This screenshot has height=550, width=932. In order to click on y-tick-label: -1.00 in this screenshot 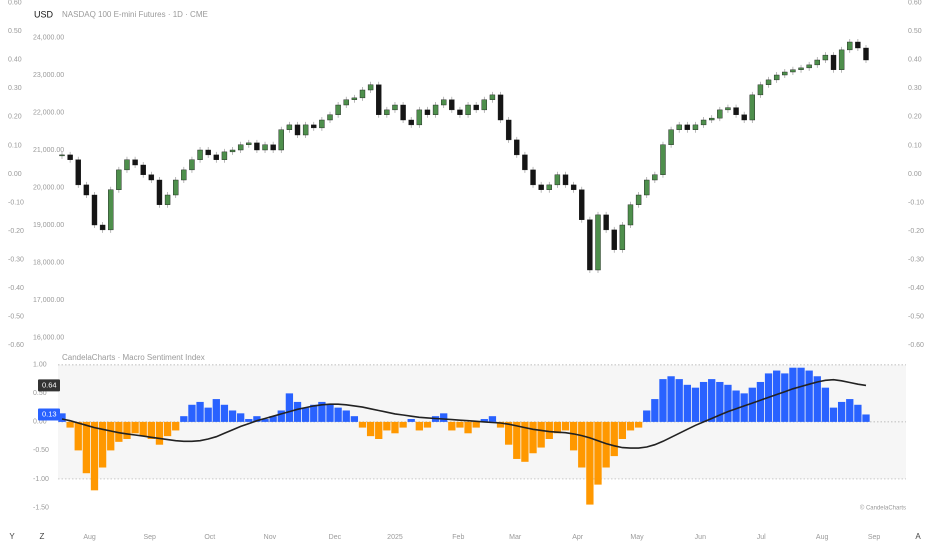, I will do `click(41, 479)`.